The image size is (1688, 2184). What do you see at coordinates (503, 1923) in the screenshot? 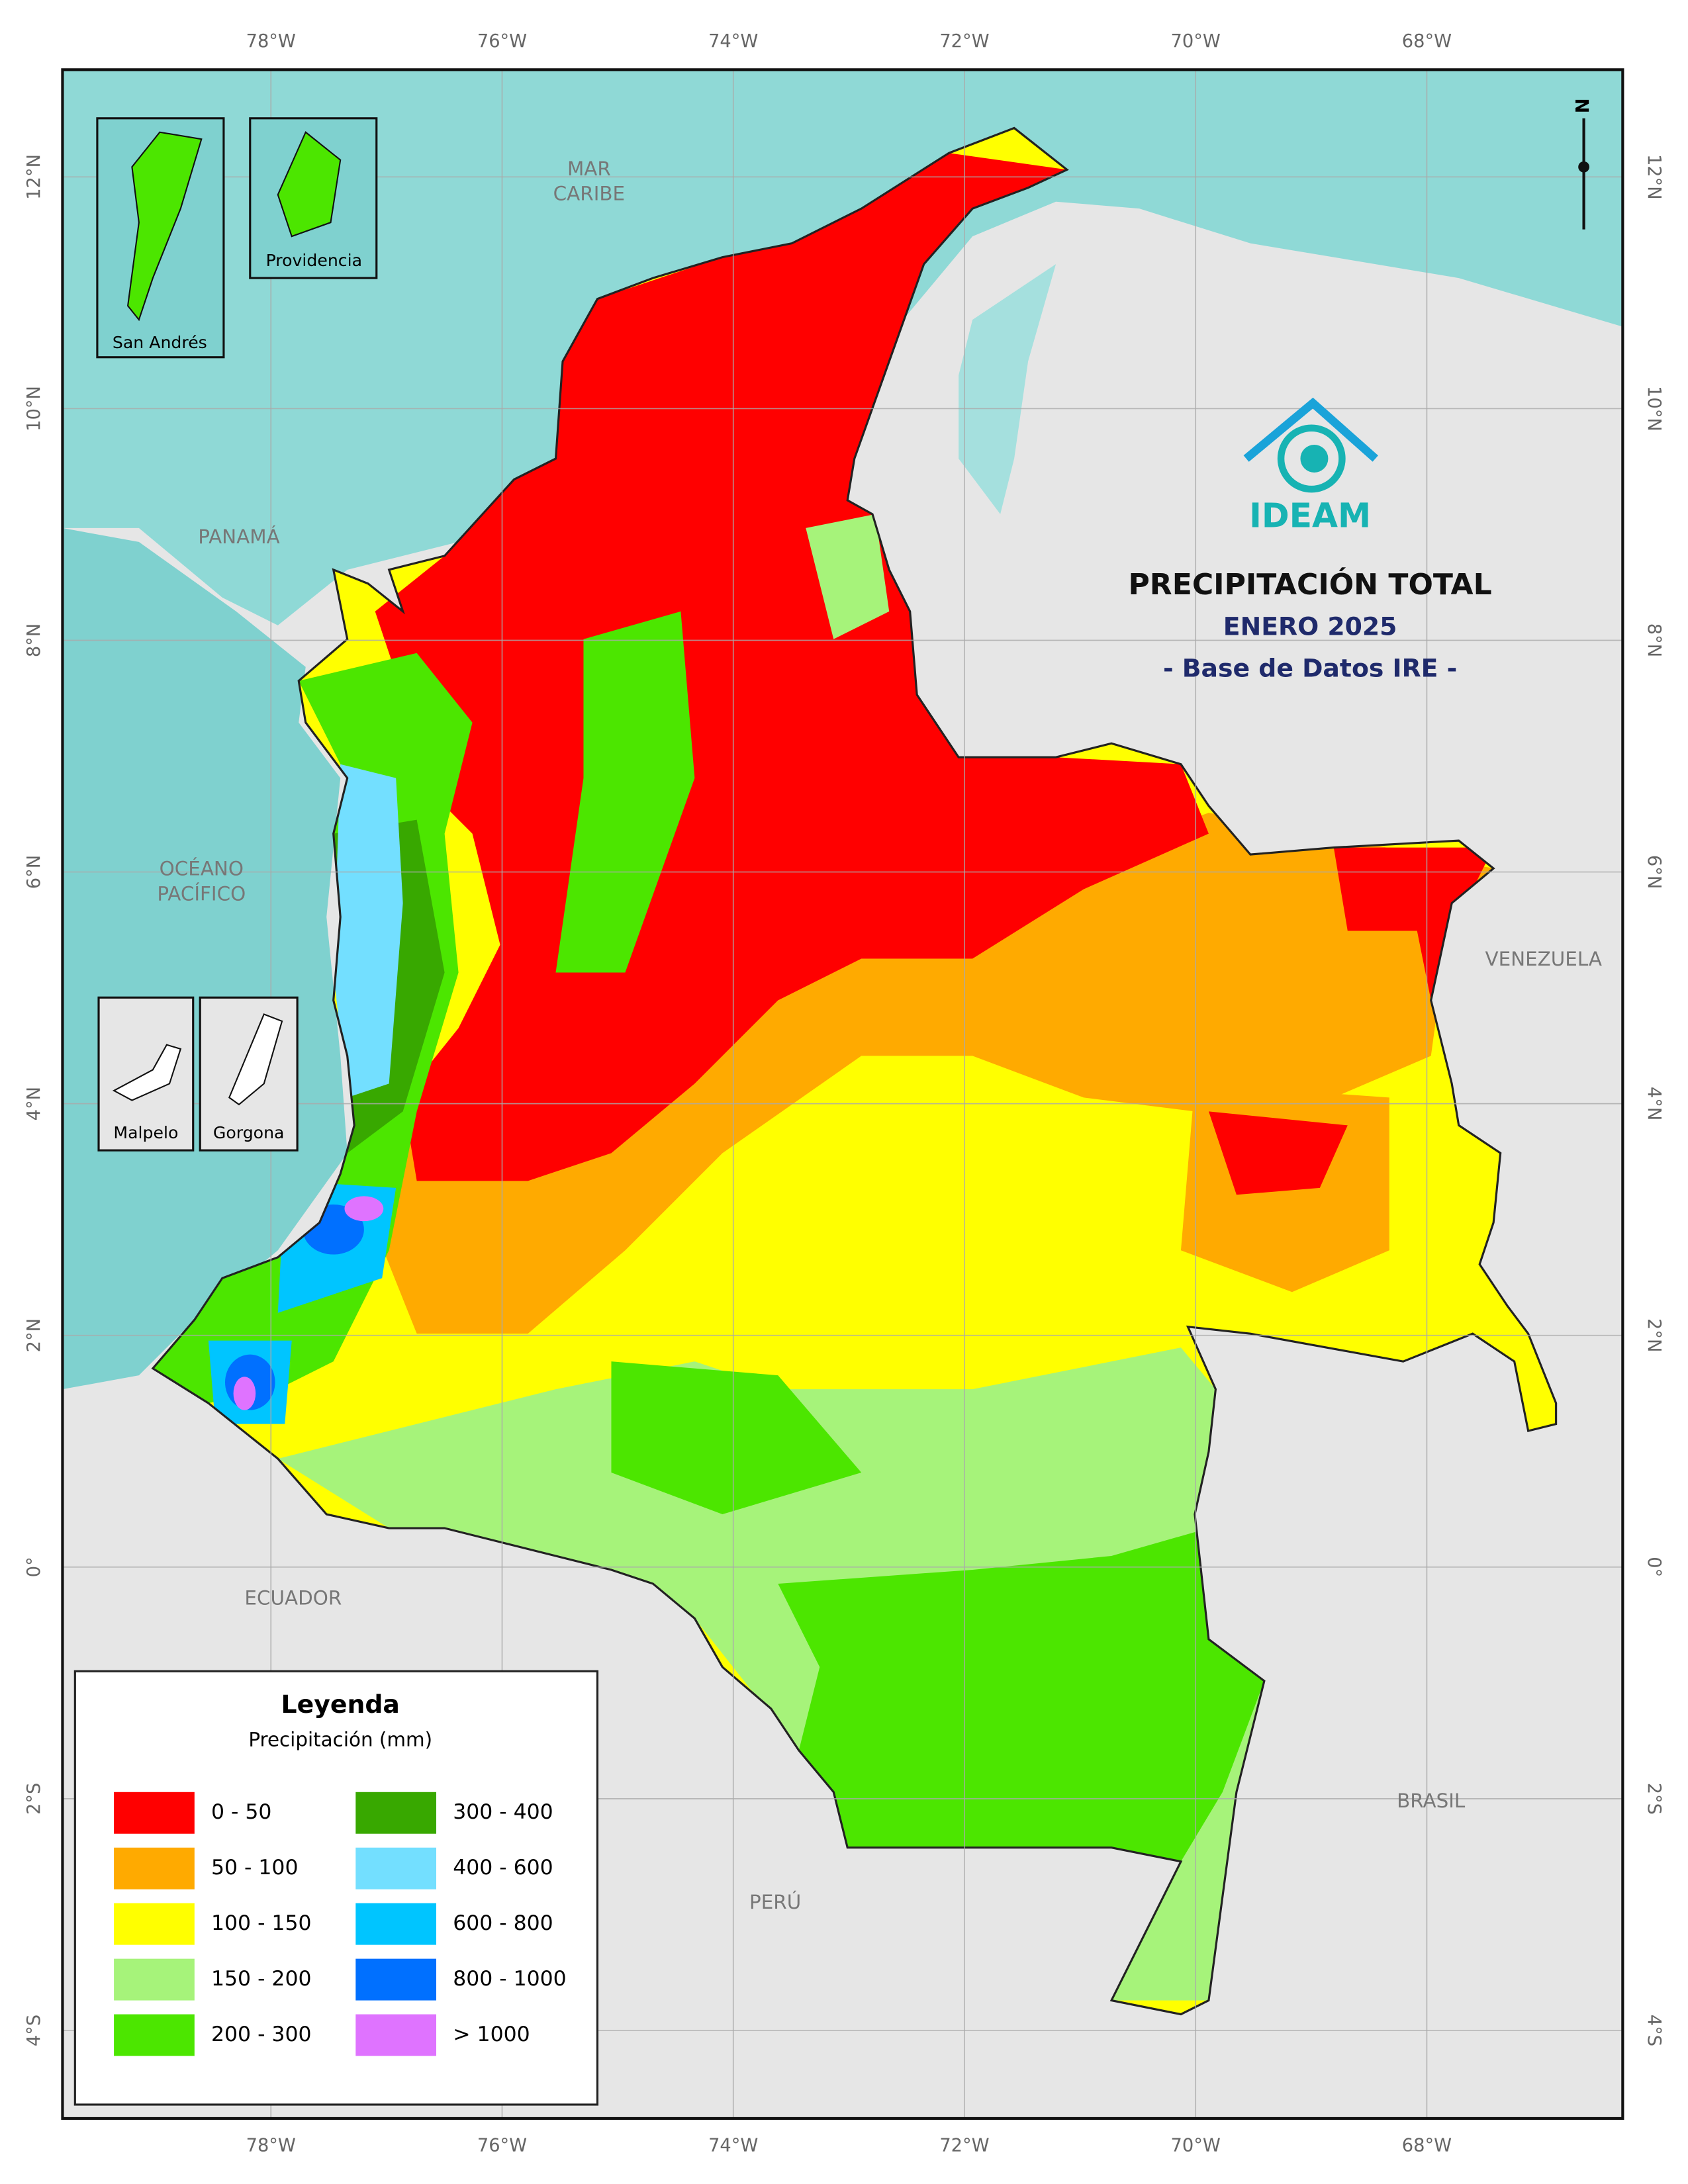
I see `legend-label: 600 - 800` at bounding box center [503, 1923].